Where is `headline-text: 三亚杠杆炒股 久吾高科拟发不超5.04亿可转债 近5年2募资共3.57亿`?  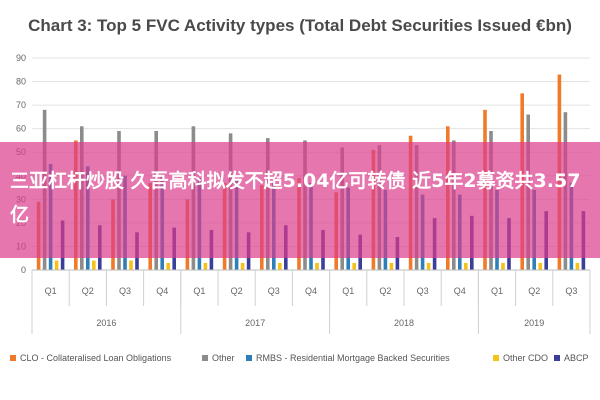 headline-text: 三亚杠杆炒股 久吾高科拟发不超5.04亿可转债 近5年2募资共3.57亿 is located at coordinates (295, 198).